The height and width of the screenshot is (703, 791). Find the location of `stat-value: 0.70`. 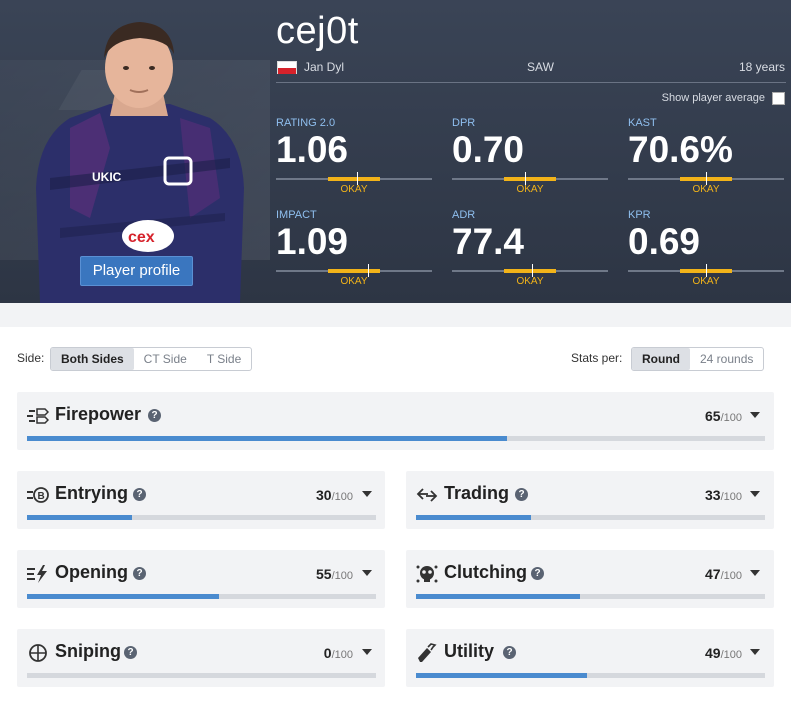

stat-value: 0.70 is located at coordinates (488, 149).